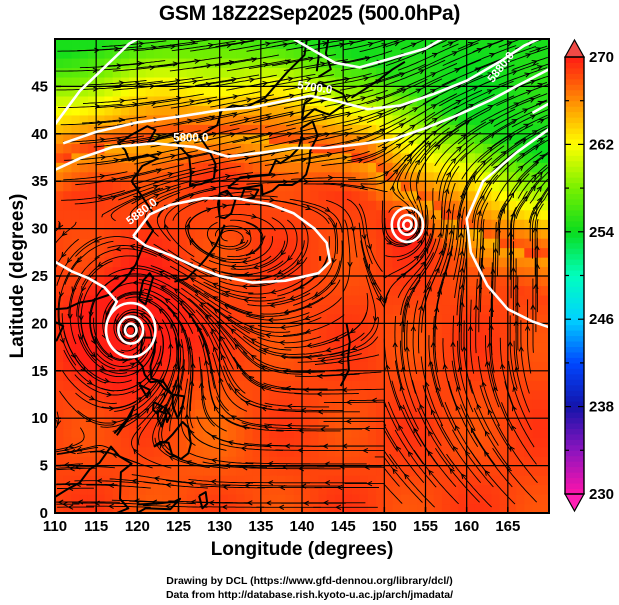 The width and height of the screenshot is (619, 605). I want to click on coastline, so click(94, 479).